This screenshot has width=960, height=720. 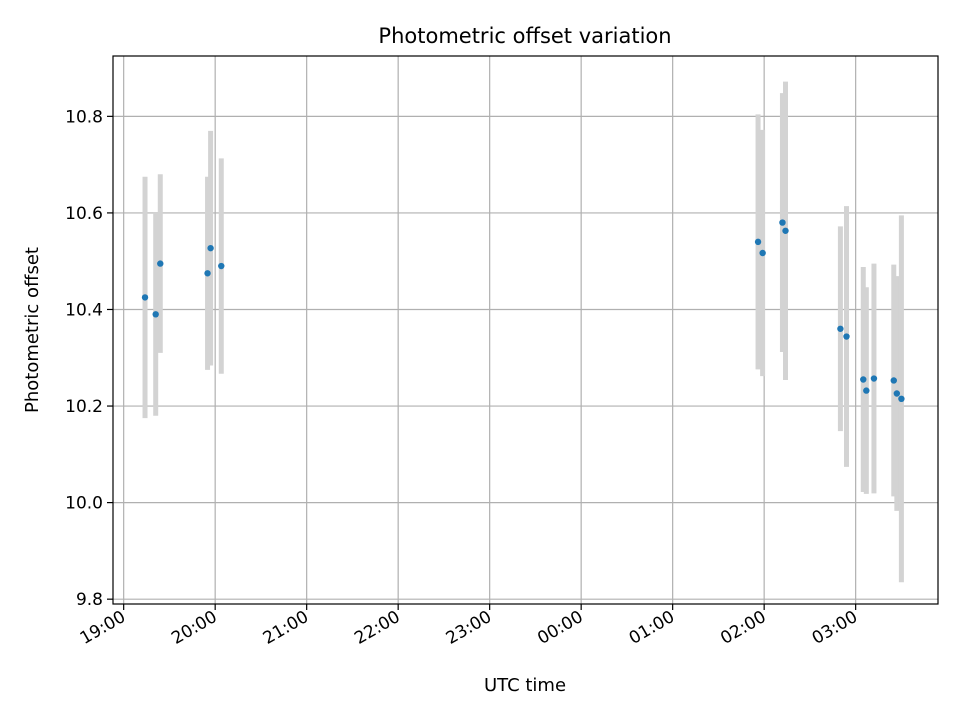 I want to click on y-tick-label: 9.8, so click(x=89, y=600).